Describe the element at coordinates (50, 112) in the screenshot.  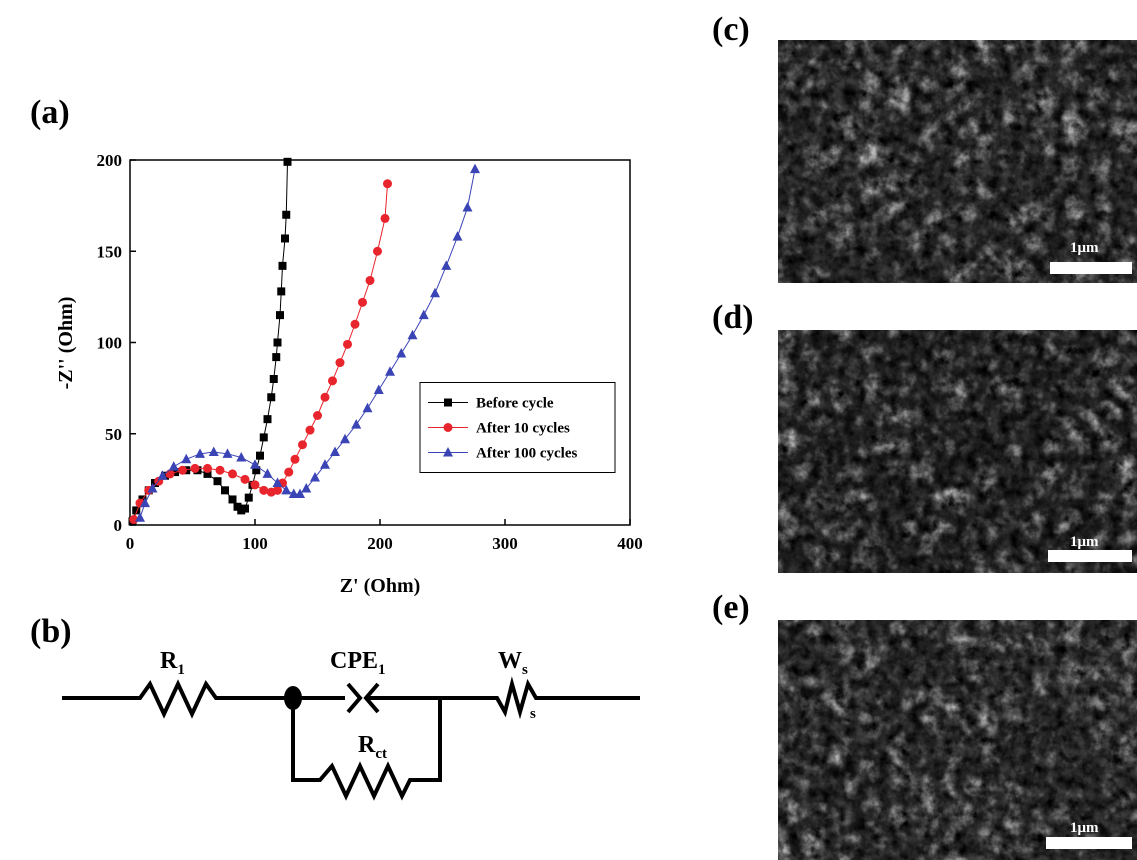
I see `panel-label: (a)` at that location.